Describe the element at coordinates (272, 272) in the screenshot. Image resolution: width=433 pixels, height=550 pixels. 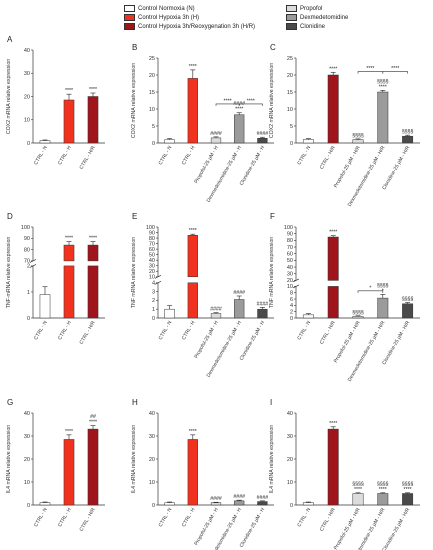
I see `y-axis-label: TNF mRNA relative expression` at that location.